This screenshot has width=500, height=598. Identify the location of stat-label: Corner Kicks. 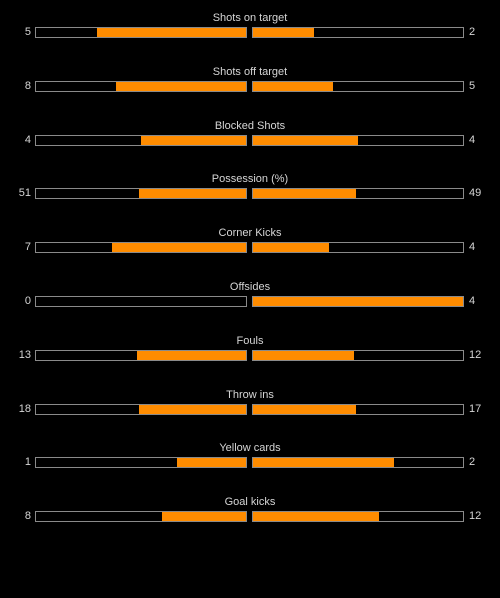
(250, 233).